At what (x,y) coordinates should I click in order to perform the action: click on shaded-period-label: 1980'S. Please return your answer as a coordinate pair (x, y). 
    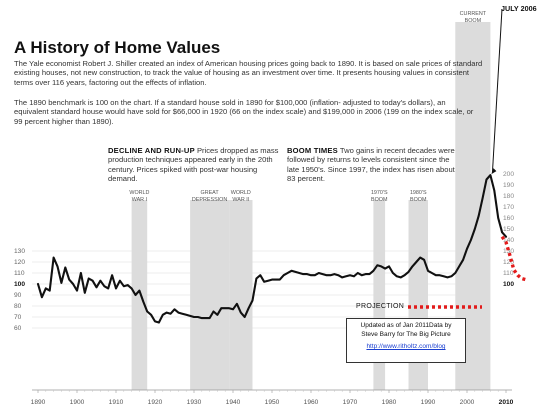
    Looking at the image, I should click on (418, 193).